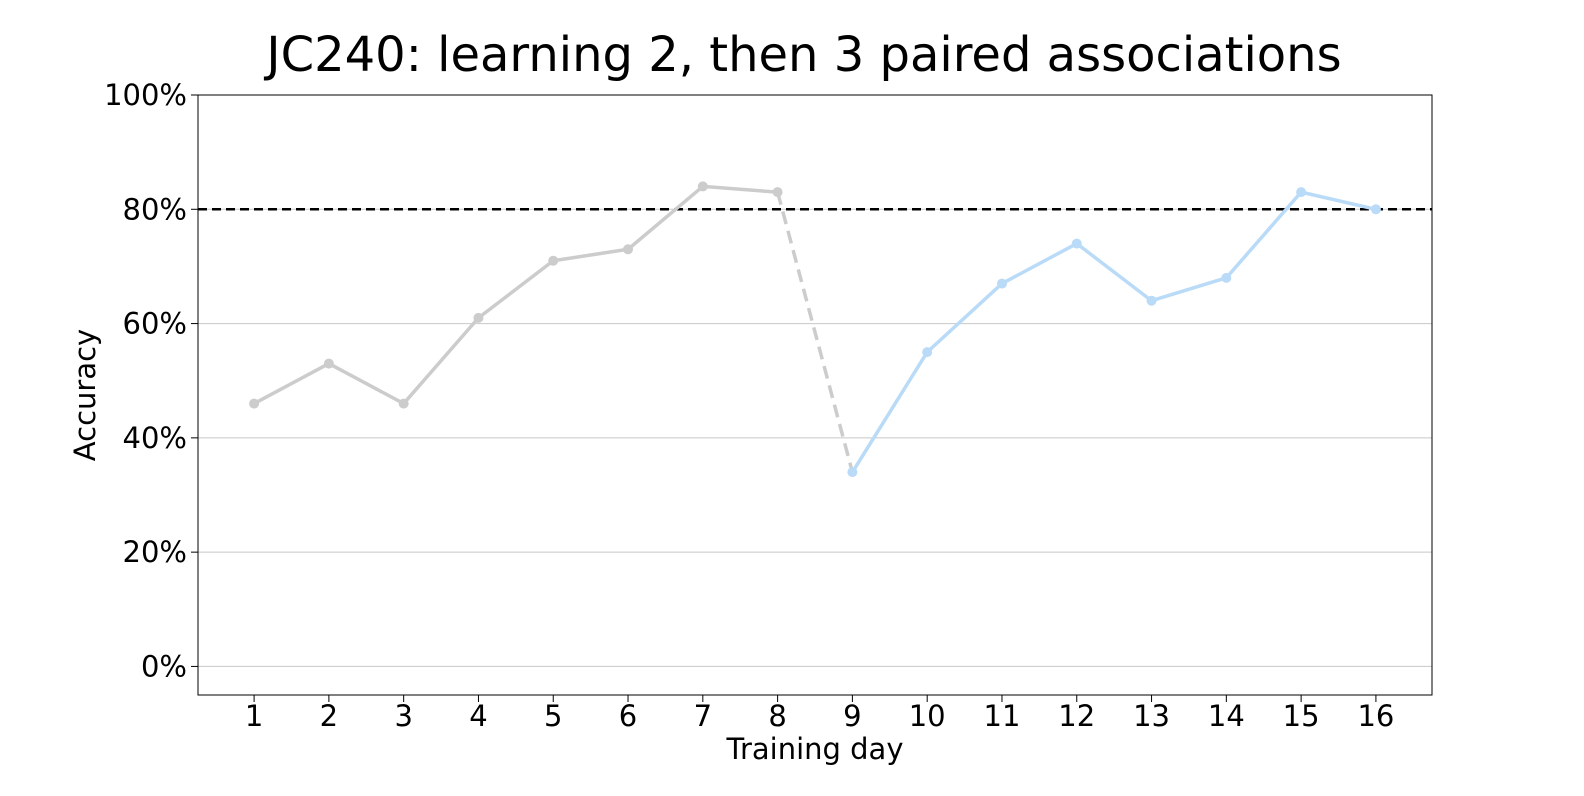 This screenshot has height=796, width=1584. What do you see at coordinates (1002, 716) in the screenshot?
I see `x-tick-label: 11` at bounding box center [1002, 716].